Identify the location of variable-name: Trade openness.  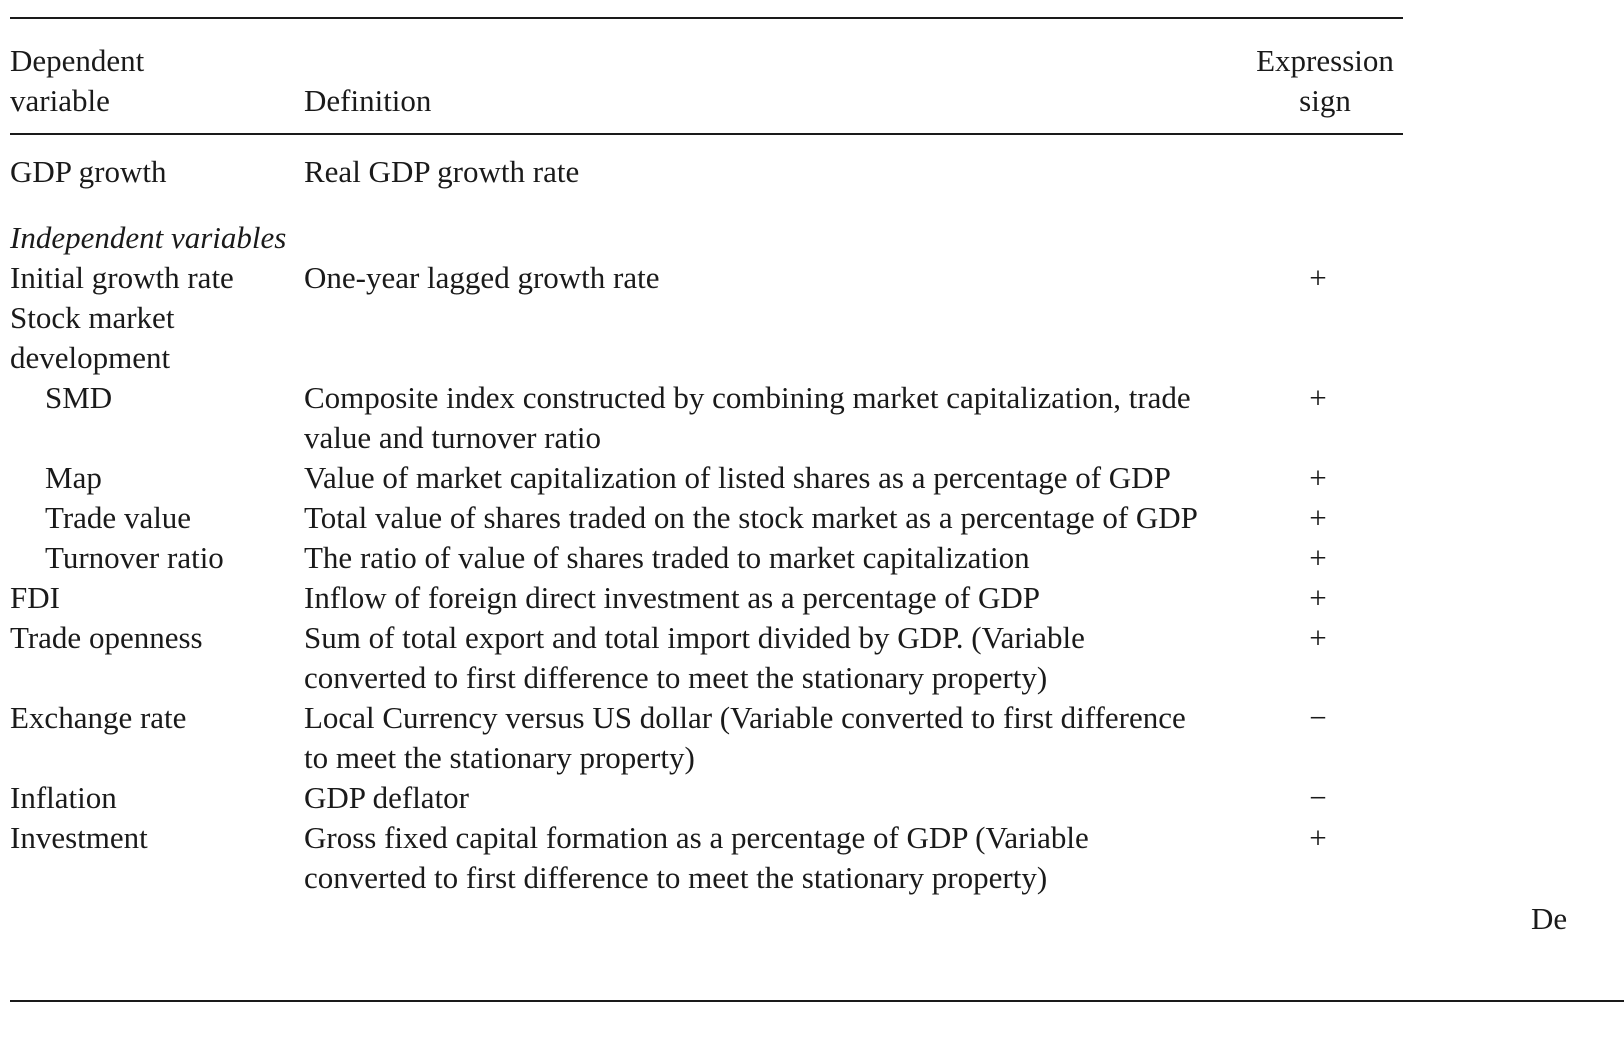
(106, 637).